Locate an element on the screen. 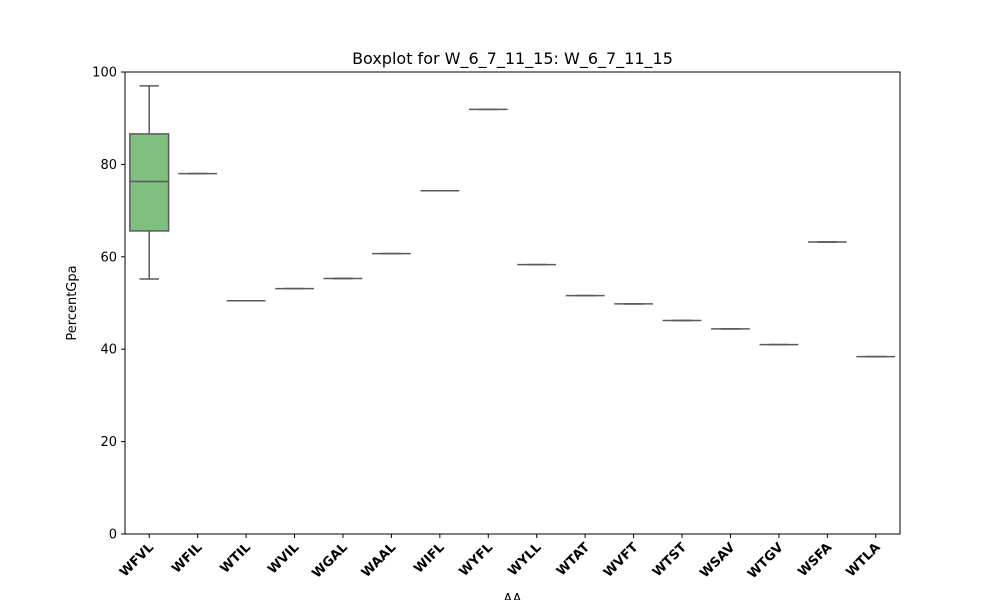 This screenshot has width=1000, height=600. y-axis: 0 20 40 60 80 100 is located at coordinates (108, 304).